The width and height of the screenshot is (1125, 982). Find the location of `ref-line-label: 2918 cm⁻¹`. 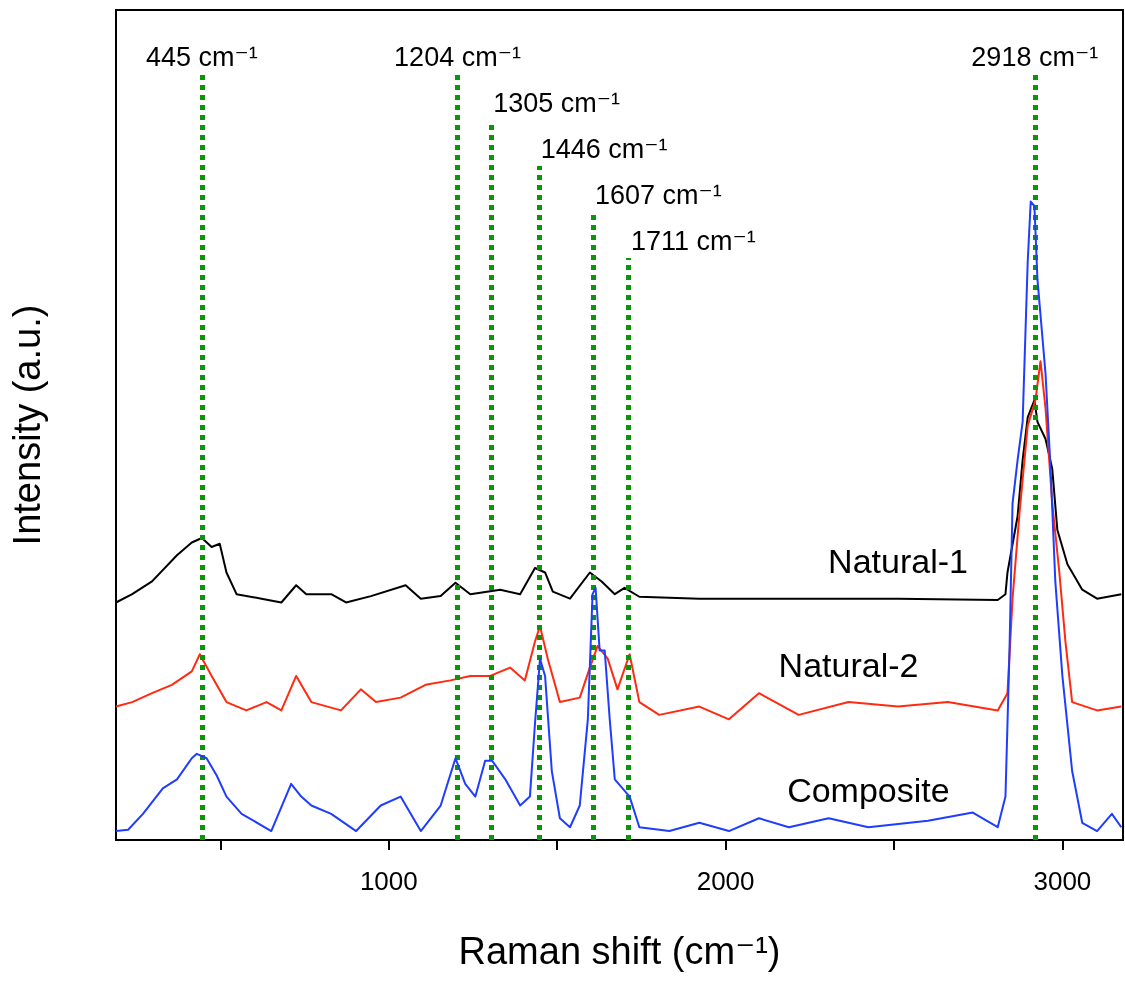

ref-line-label: 2918 cm⁻¹ is located at coordinates (1035, 56).